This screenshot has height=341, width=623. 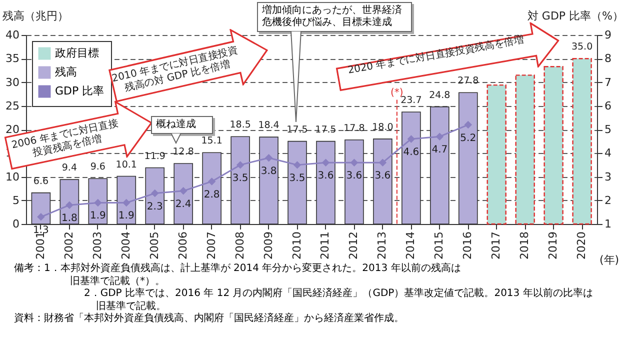 What do you see at coordinates (382, 246) in the screenshot?
I see `x-tick-label: 2013` at bounding box center [382, 246].